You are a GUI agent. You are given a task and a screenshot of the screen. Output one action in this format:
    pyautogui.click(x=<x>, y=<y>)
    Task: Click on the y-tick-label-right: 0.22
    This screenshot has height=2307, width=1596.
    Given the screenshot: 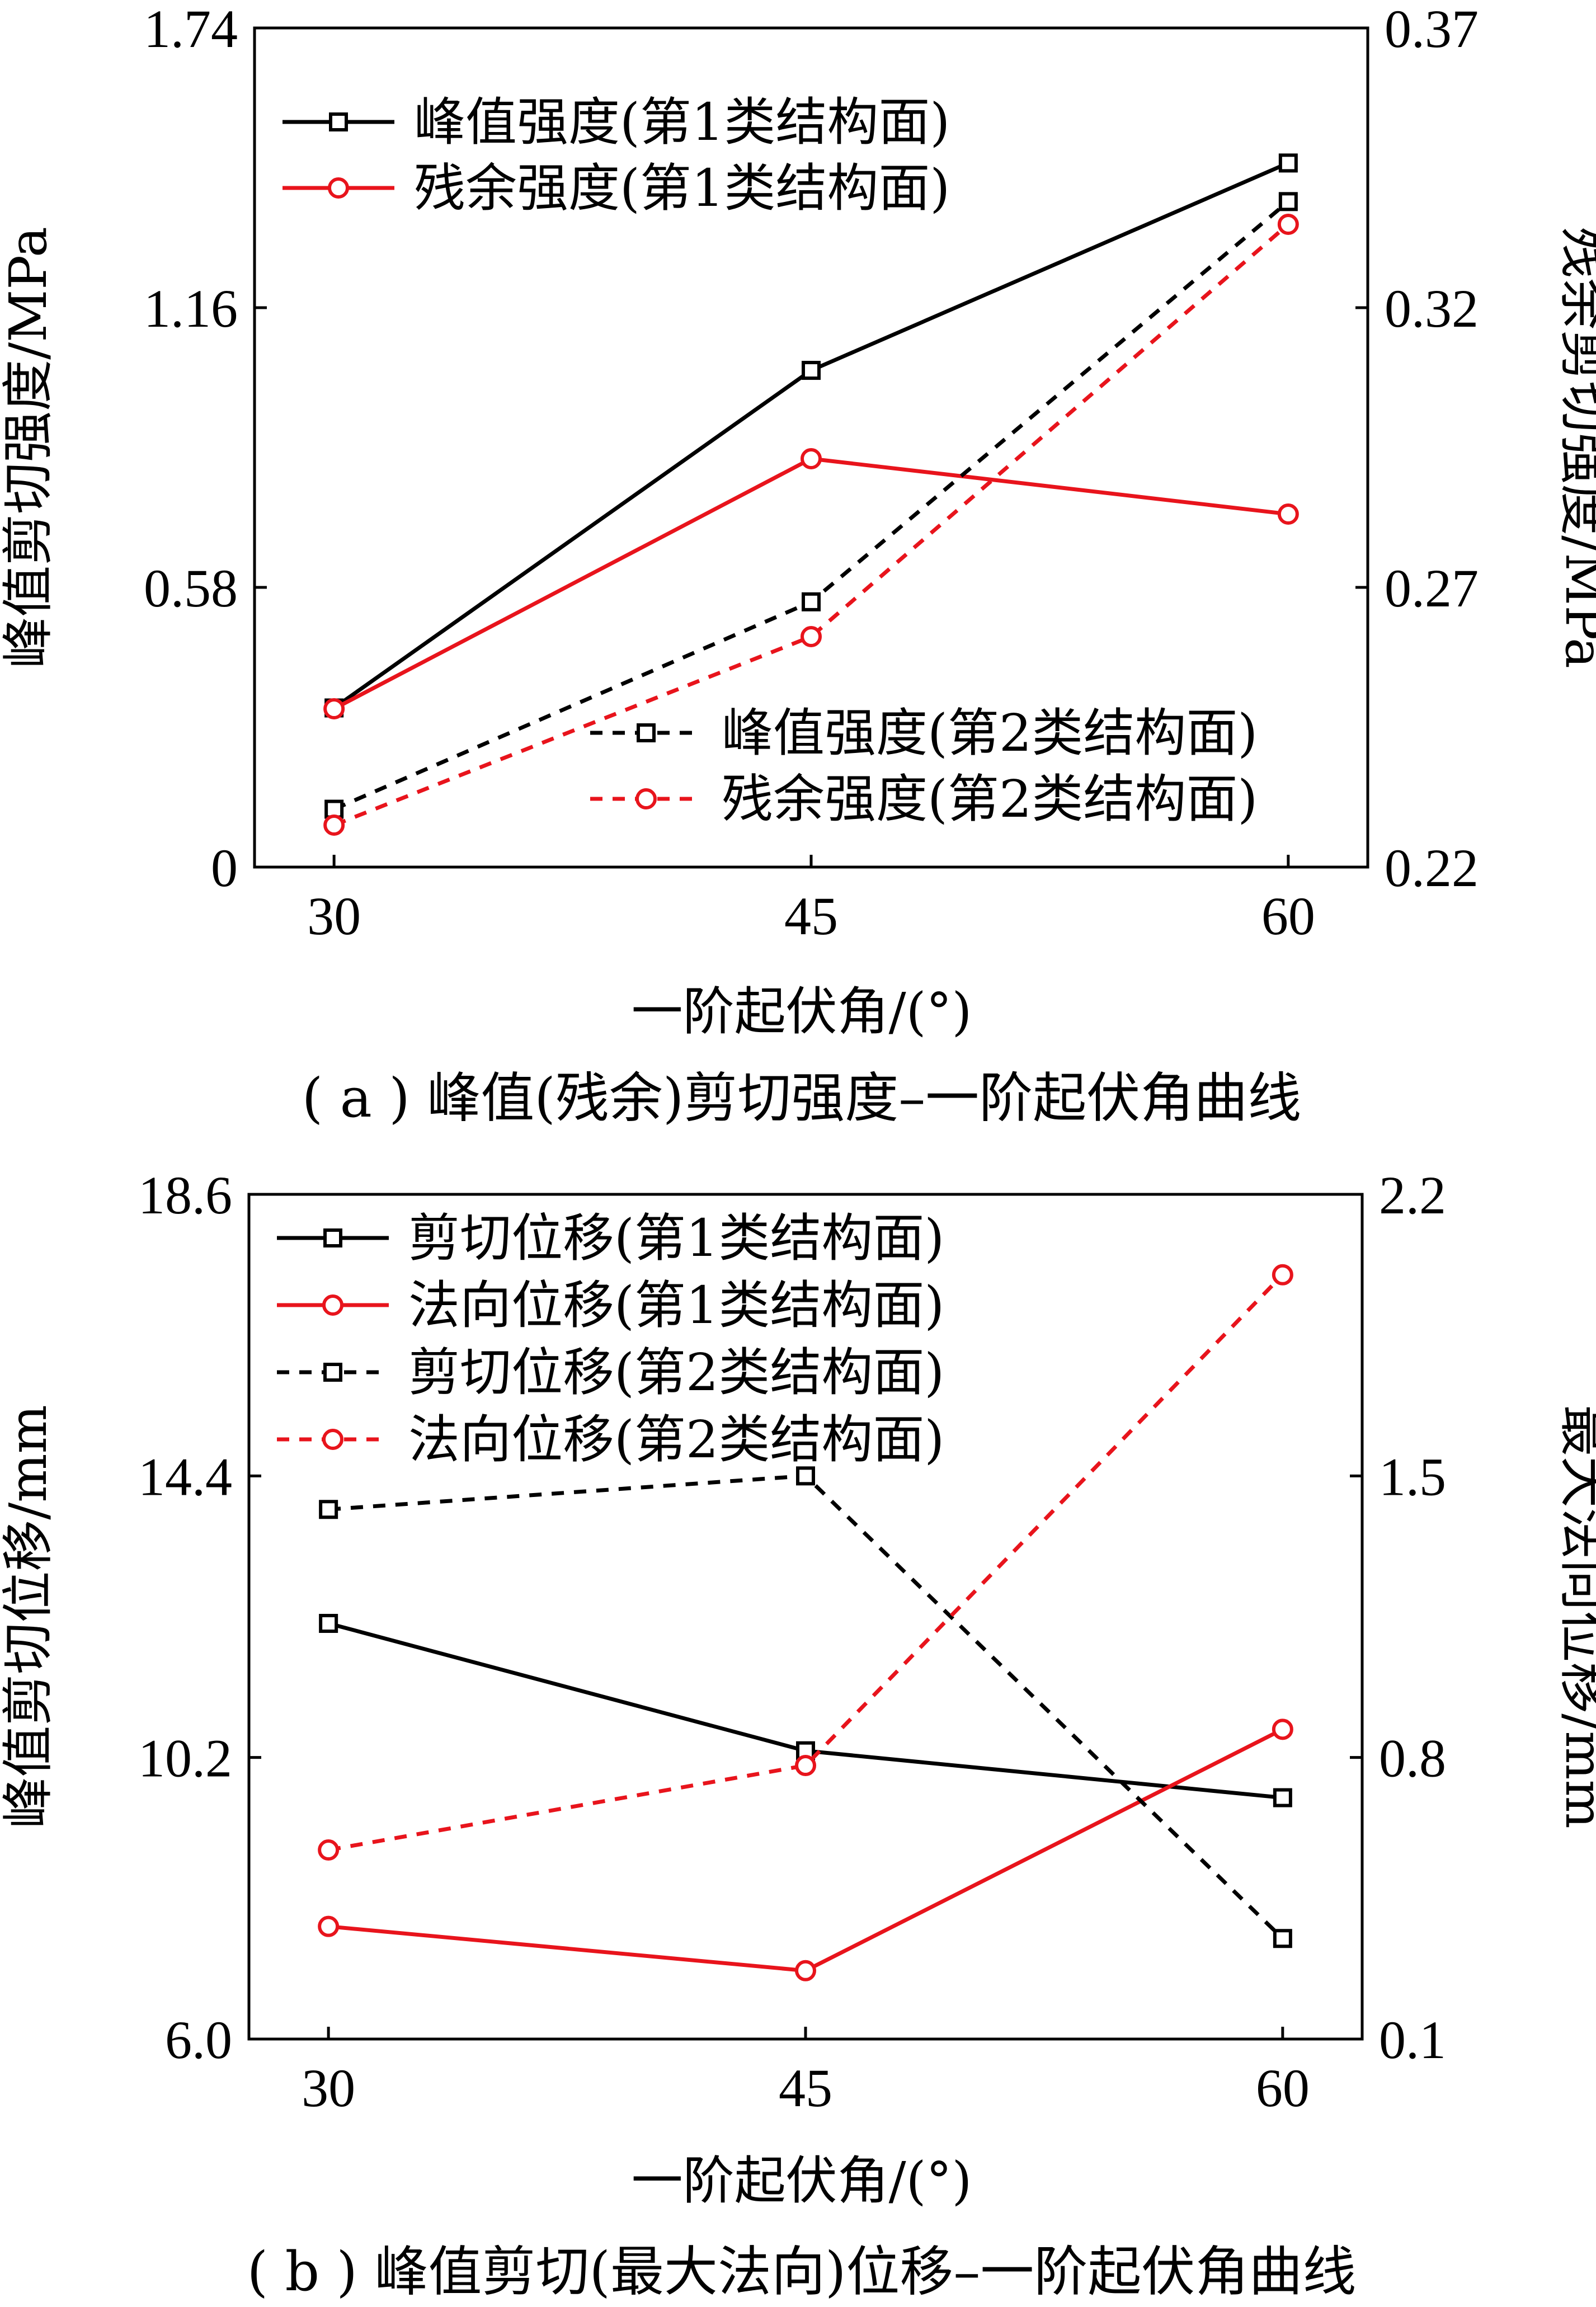 What is the action you would take?
    pyautogui.click(x=1432, y=868)
    